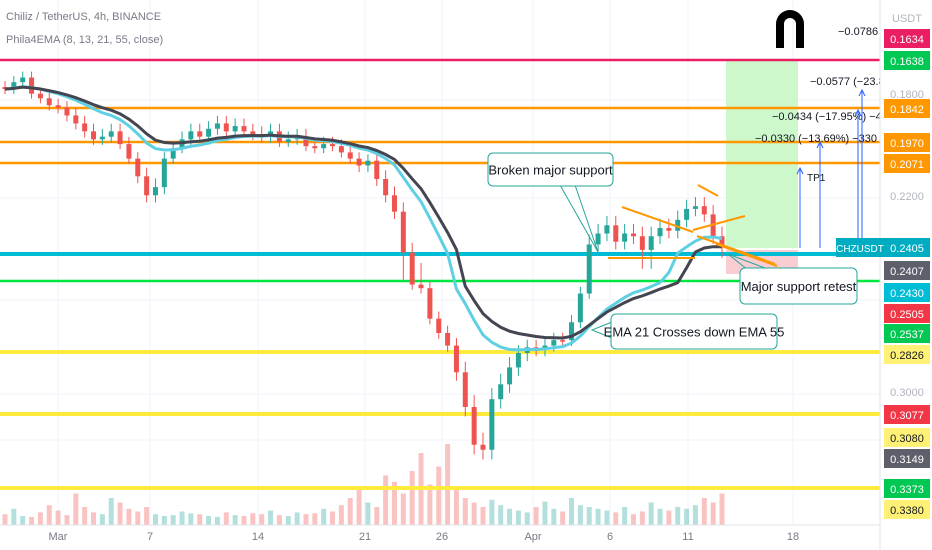 Image resolution: width=932 pixels, height=550 pixels. I want to click on time-axis: Mar 7 14 21 26 Apr 6 11 18, so click(440, 533).